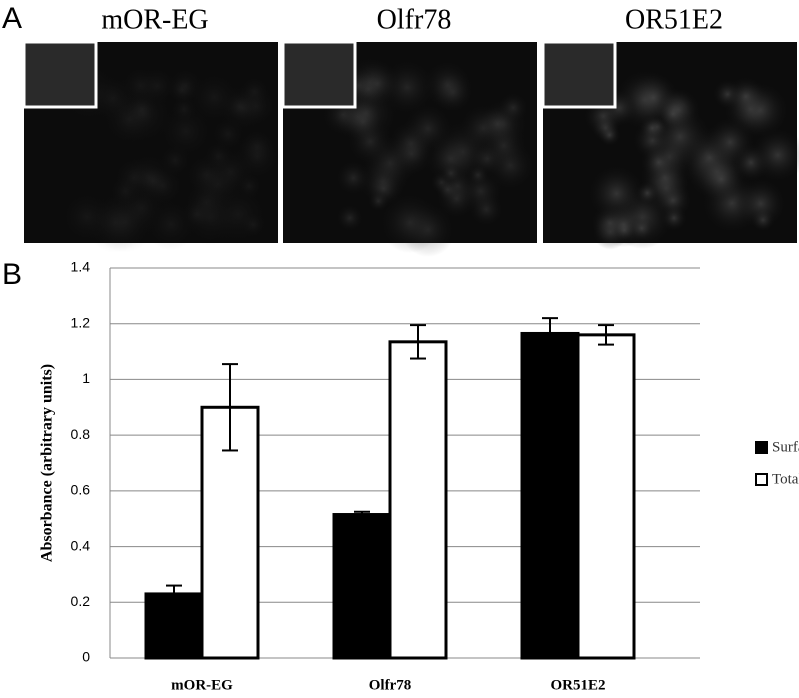 The width and height of the screenshot is (799, 698). I want to click on y-tick-label: 0.6, so click(81, 490).